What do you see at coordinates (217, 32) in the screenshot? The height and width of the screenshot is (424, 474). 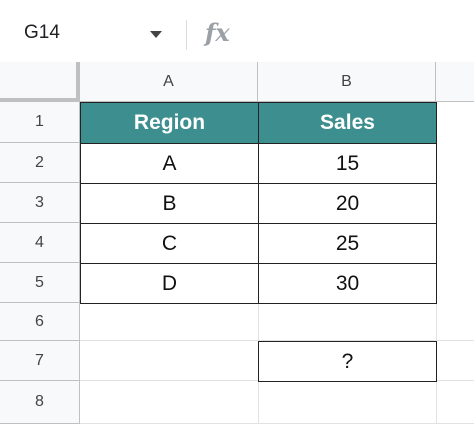 I see `fx-icon: fx` at bounding box center [217, 32].